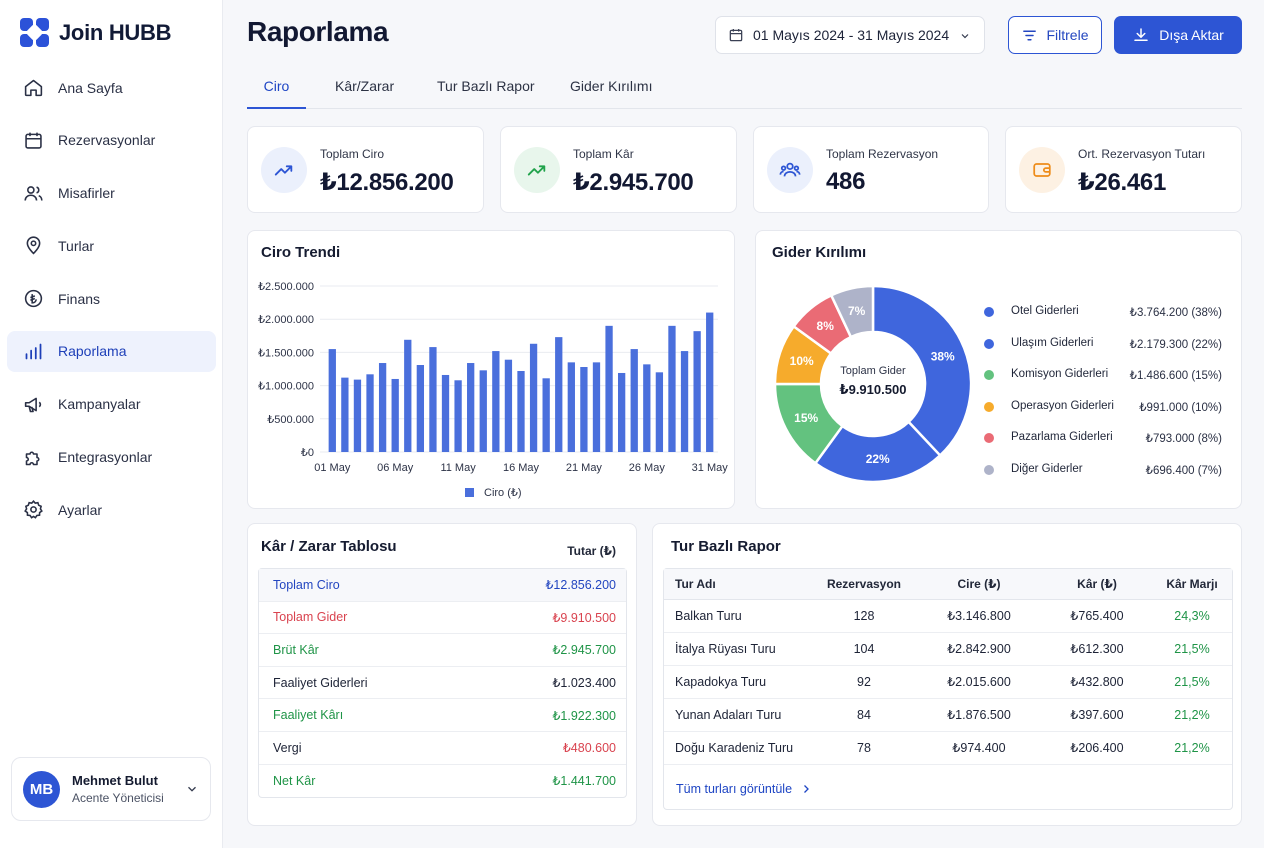 The image size is (1264, 848). Describe the element at coordinates (1052, 342) in the screenshot. I see `legend-name: Ulaşım Giderleri` at that location.